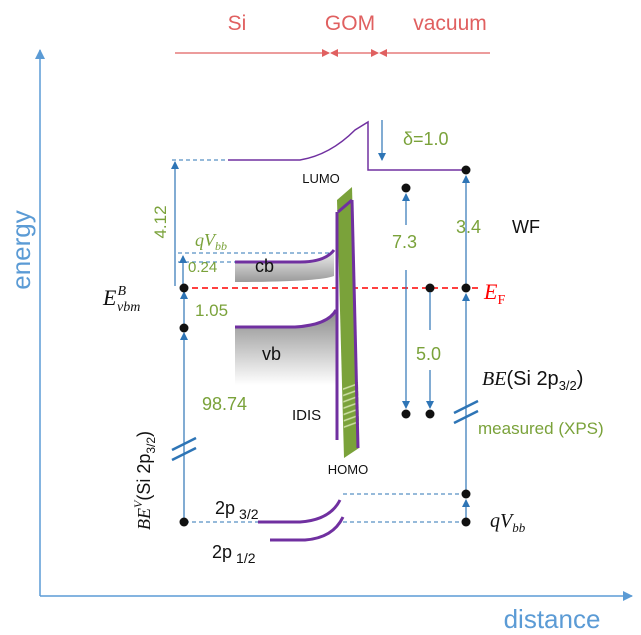 The height and width of the screenshot is (635, 641). What do you see at coordinates (526, 227) in the screenshot?
I see `wf-label: WF` at bounding box center [526, 227].